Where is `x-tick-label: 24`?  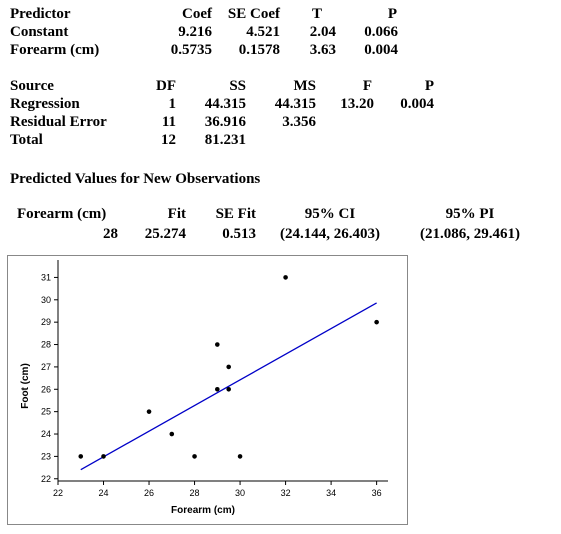 x-tick-label: 24 is located at coordinates (104, 493).